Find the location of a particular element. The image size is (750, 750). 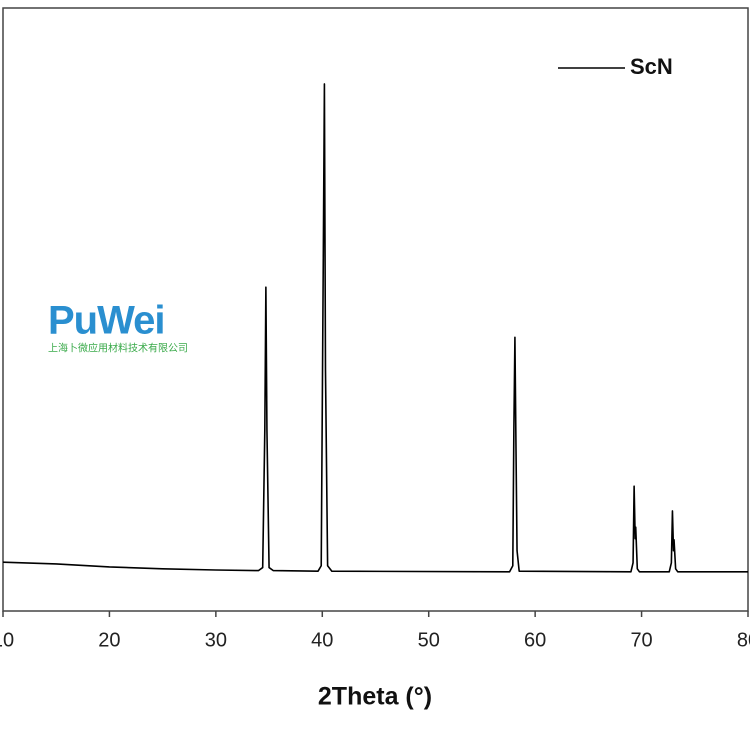

watermark-text: 上海卜微应用材料技术有限公司 is located at coordinates (118, 348).